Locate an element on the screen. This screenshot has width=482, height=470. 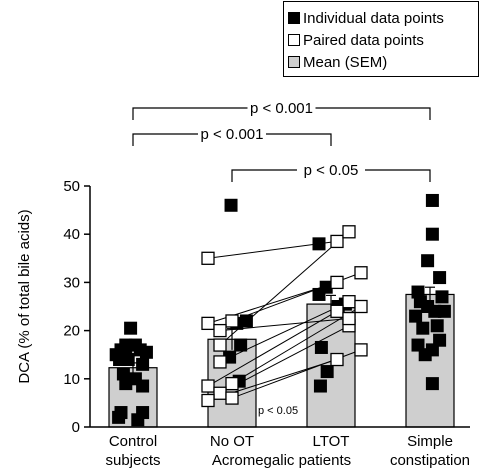
y-tick-label: 10 is located at coordinates (71, 379).